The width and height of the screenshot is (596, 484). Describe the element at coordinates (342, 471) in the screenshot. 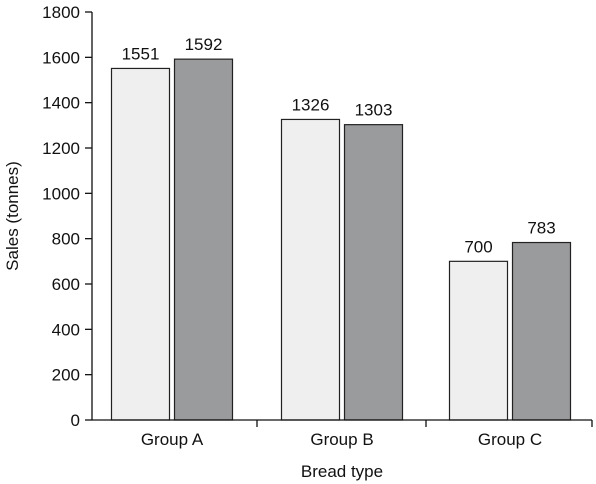

I see `x-axis-title: Bread type` at that location.